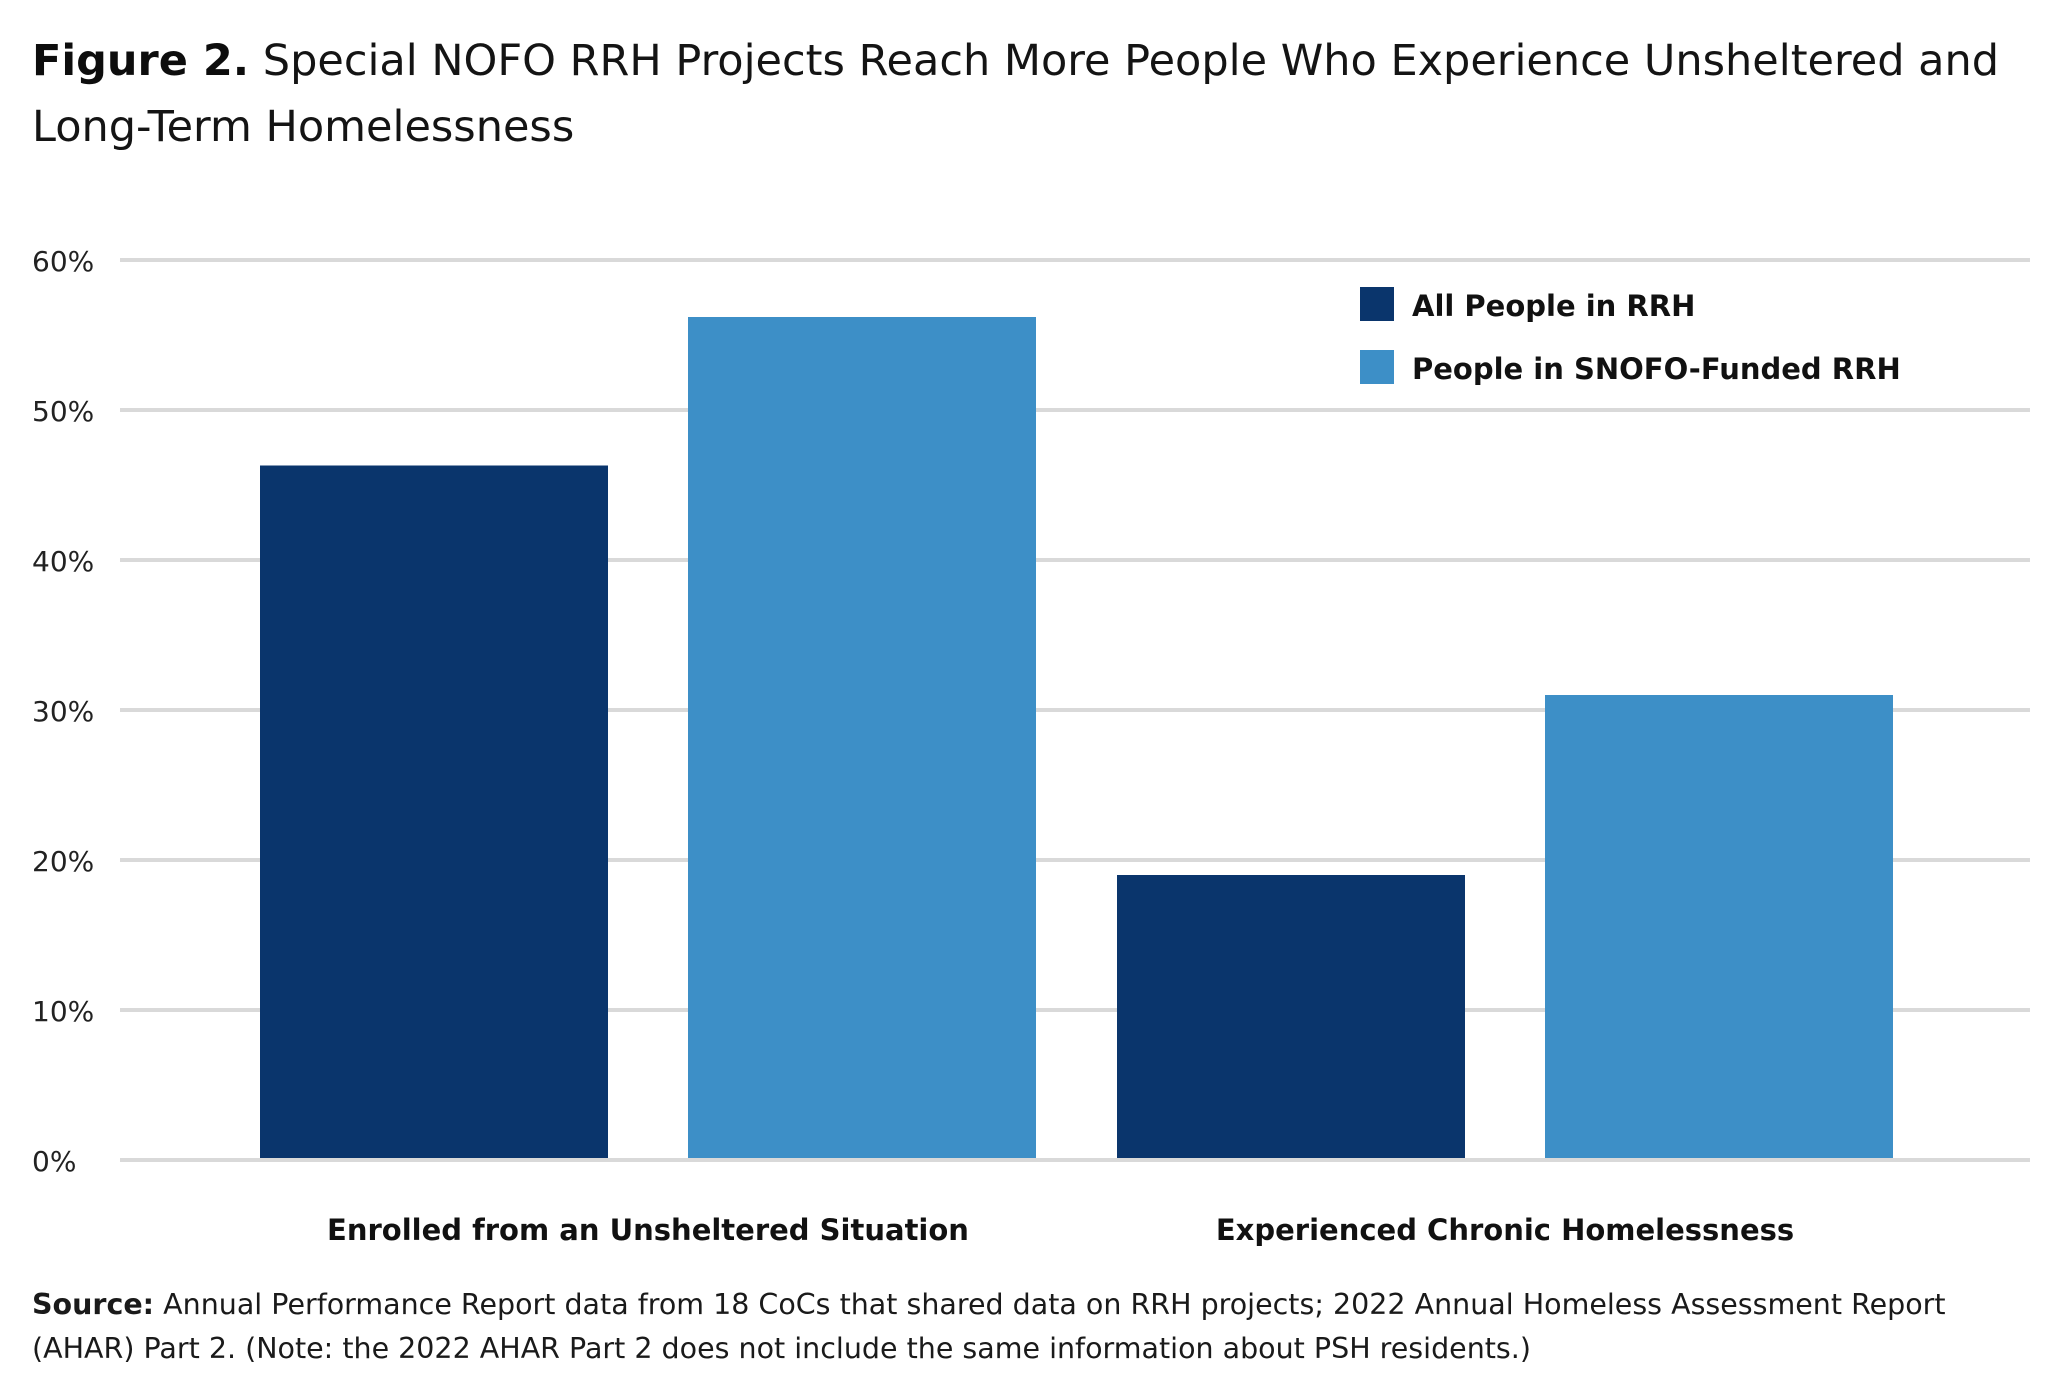 This screenshot has height=1393, width=2048. What do you see at coordinates (648, 1230) in the screenshot?
I see `x-category-label: Enrolled from an Unsheltered Situation` at bounding box center [648, 1230].